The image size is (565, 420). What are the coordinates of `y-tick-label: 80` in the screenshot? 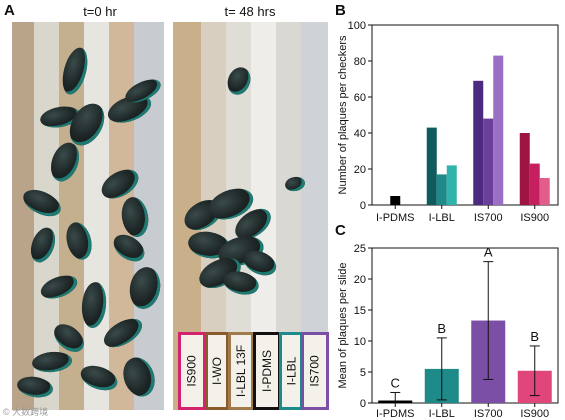 It's located at (360, 62).